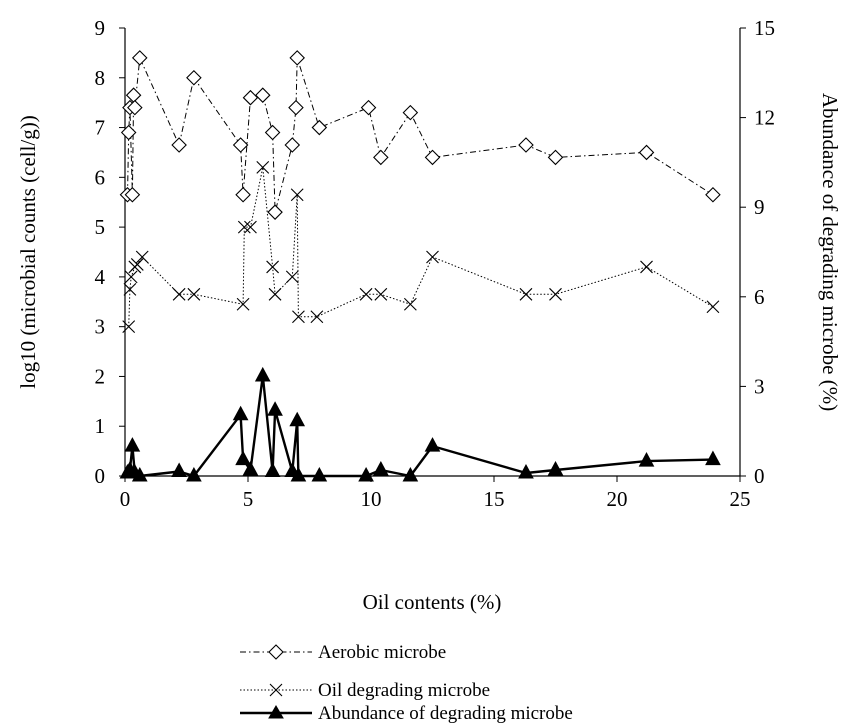 This screenshot has height=723, width=854. Describe the element at coordinates (445, 713) in the screenshot. I see `legend-label-abundance: Abundance of degrading microbe` at that location.